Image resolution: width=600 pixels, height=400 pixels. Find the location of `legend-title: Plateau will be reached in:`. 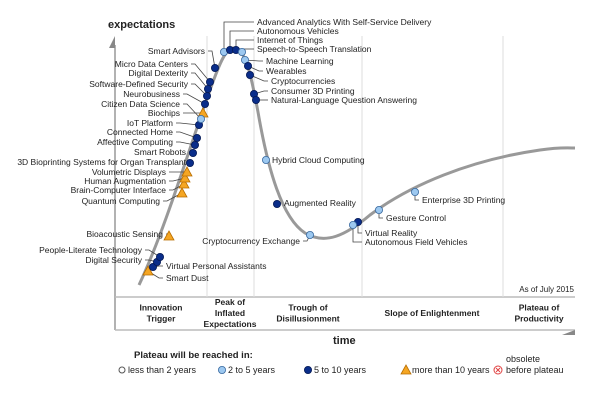

legend-title: Plateau will be reached in: is located at coordinates (193, 355).